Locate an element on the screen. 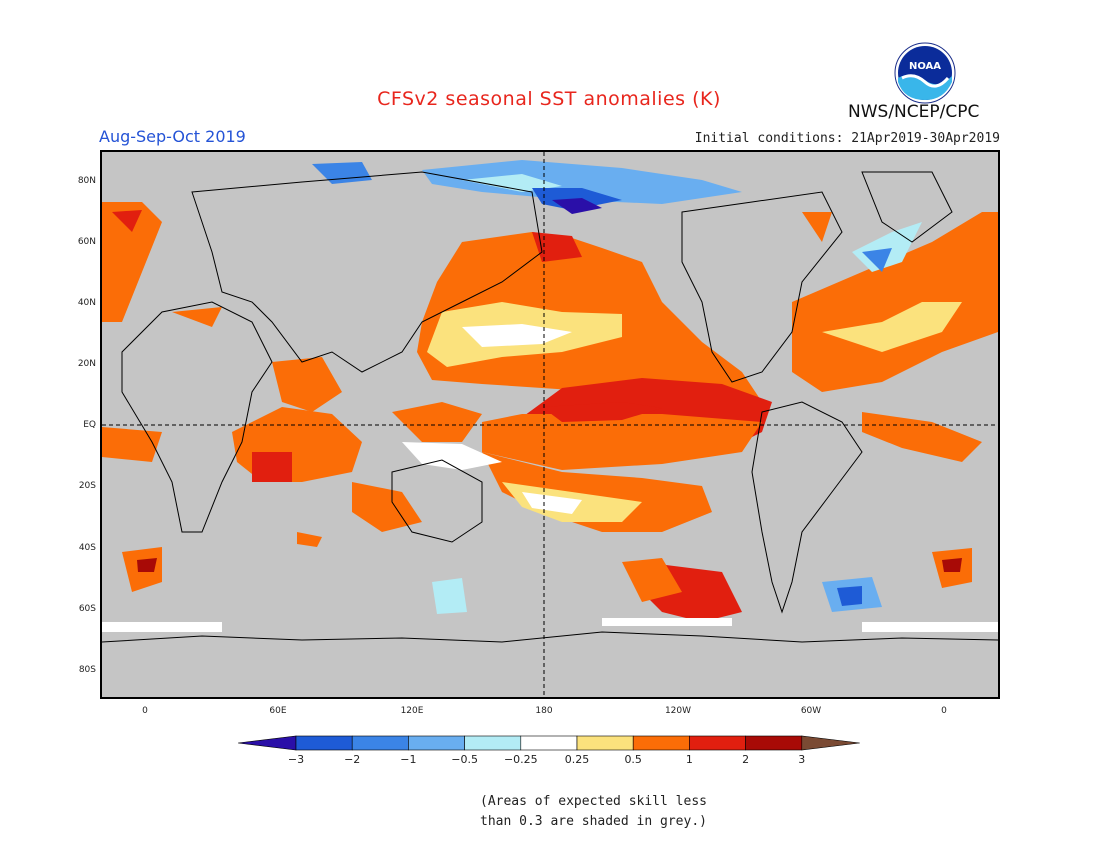  coast-north-america is located at coordinates (762, 287).